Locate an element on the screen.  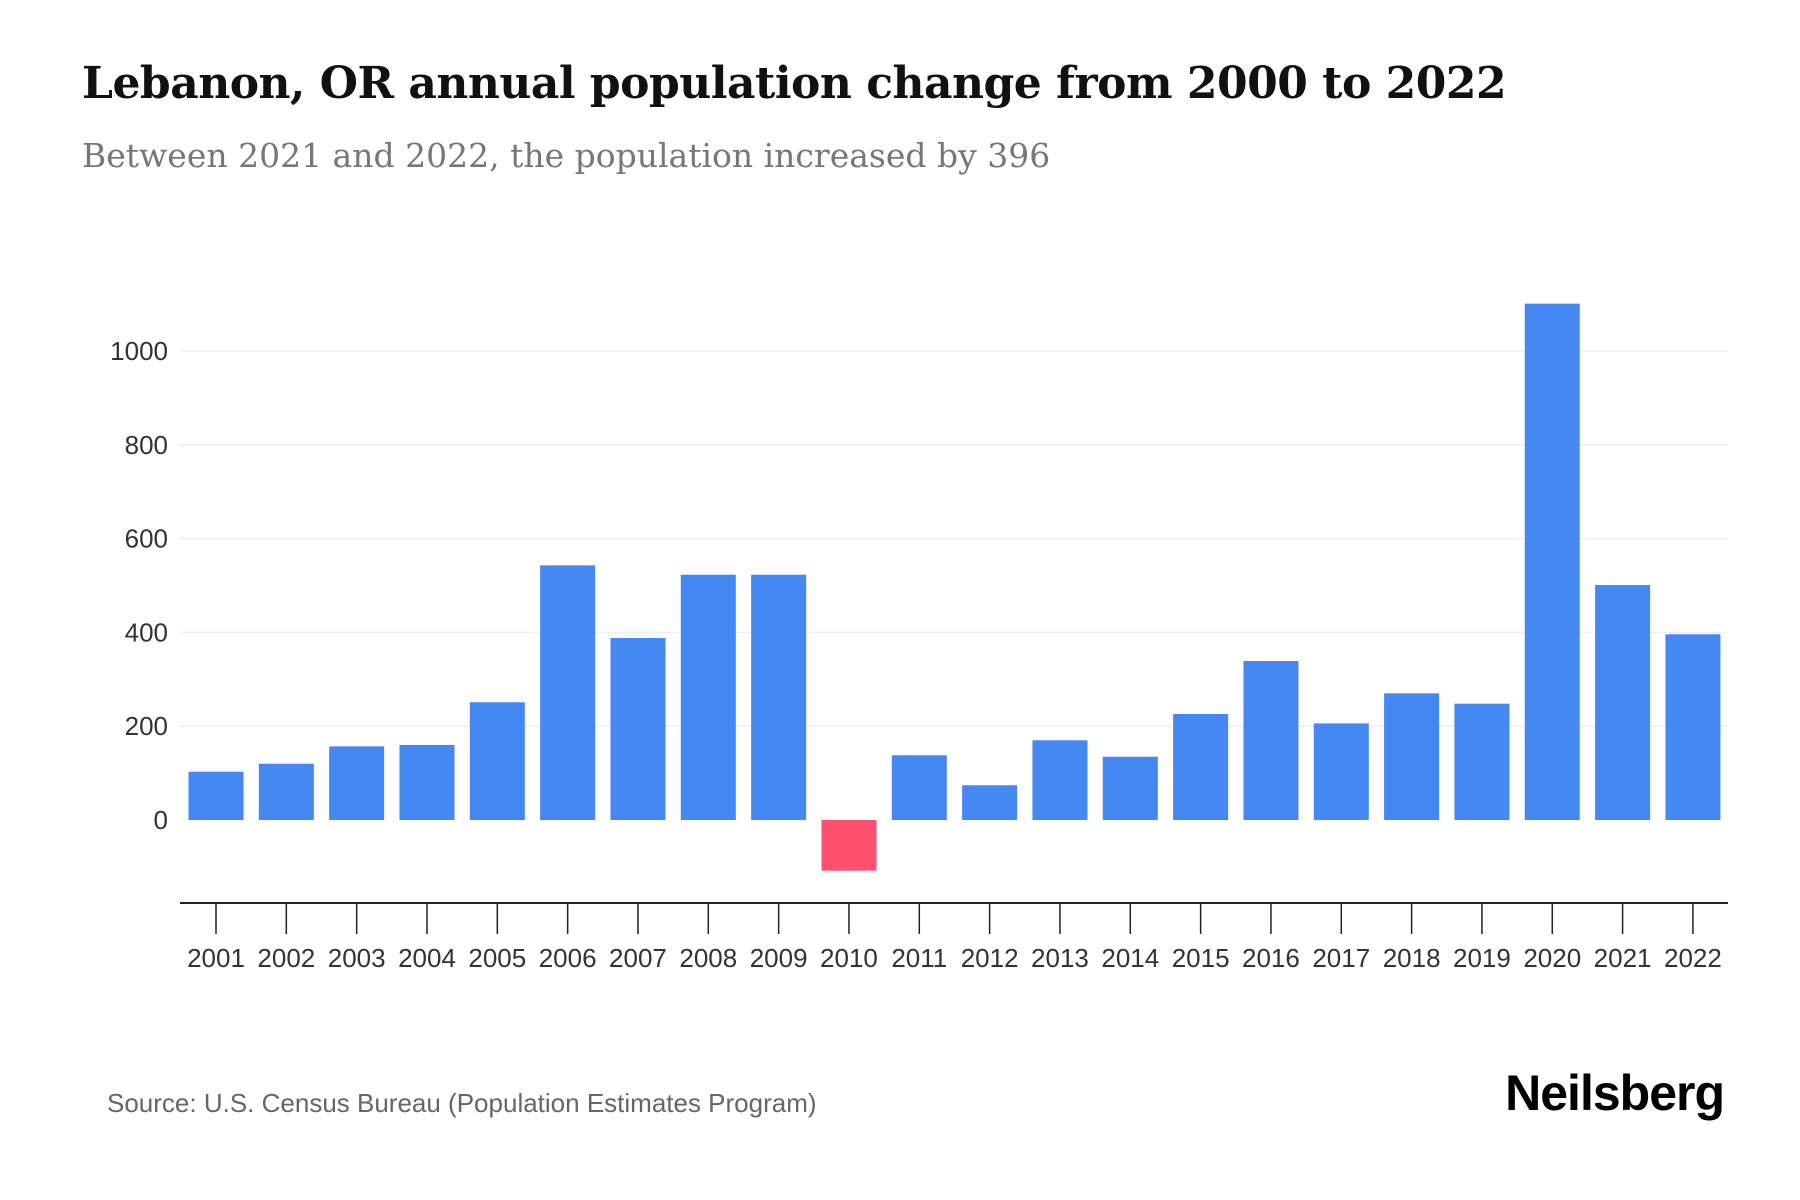
bar-2005 is located at coordinates (497, 761).